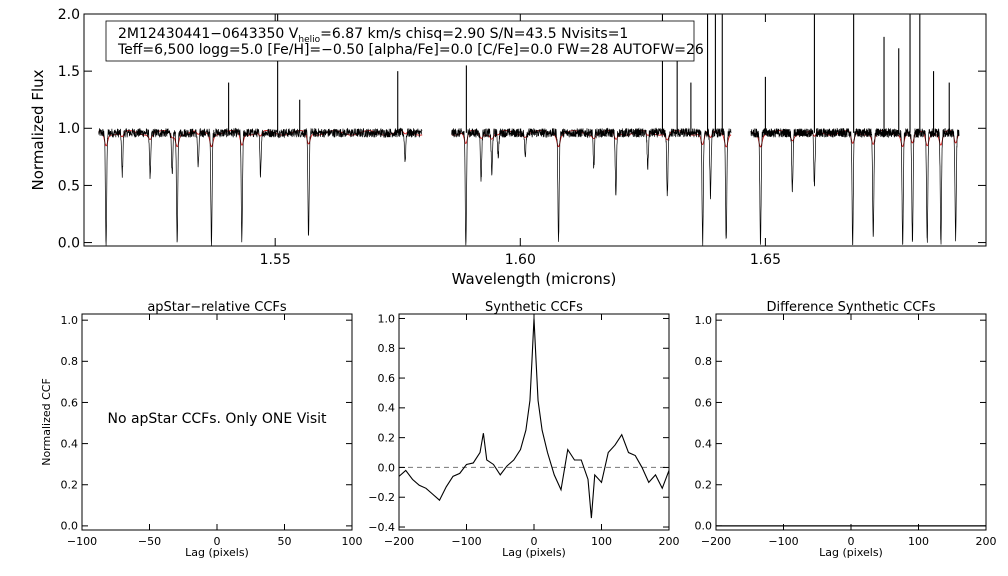 This screenshot has height=576, width=1008. What do you see at coordinates (704, 526) in the screenshot?
I see `difference-ytick-label: 0.0` at bounding box center [704, 526].